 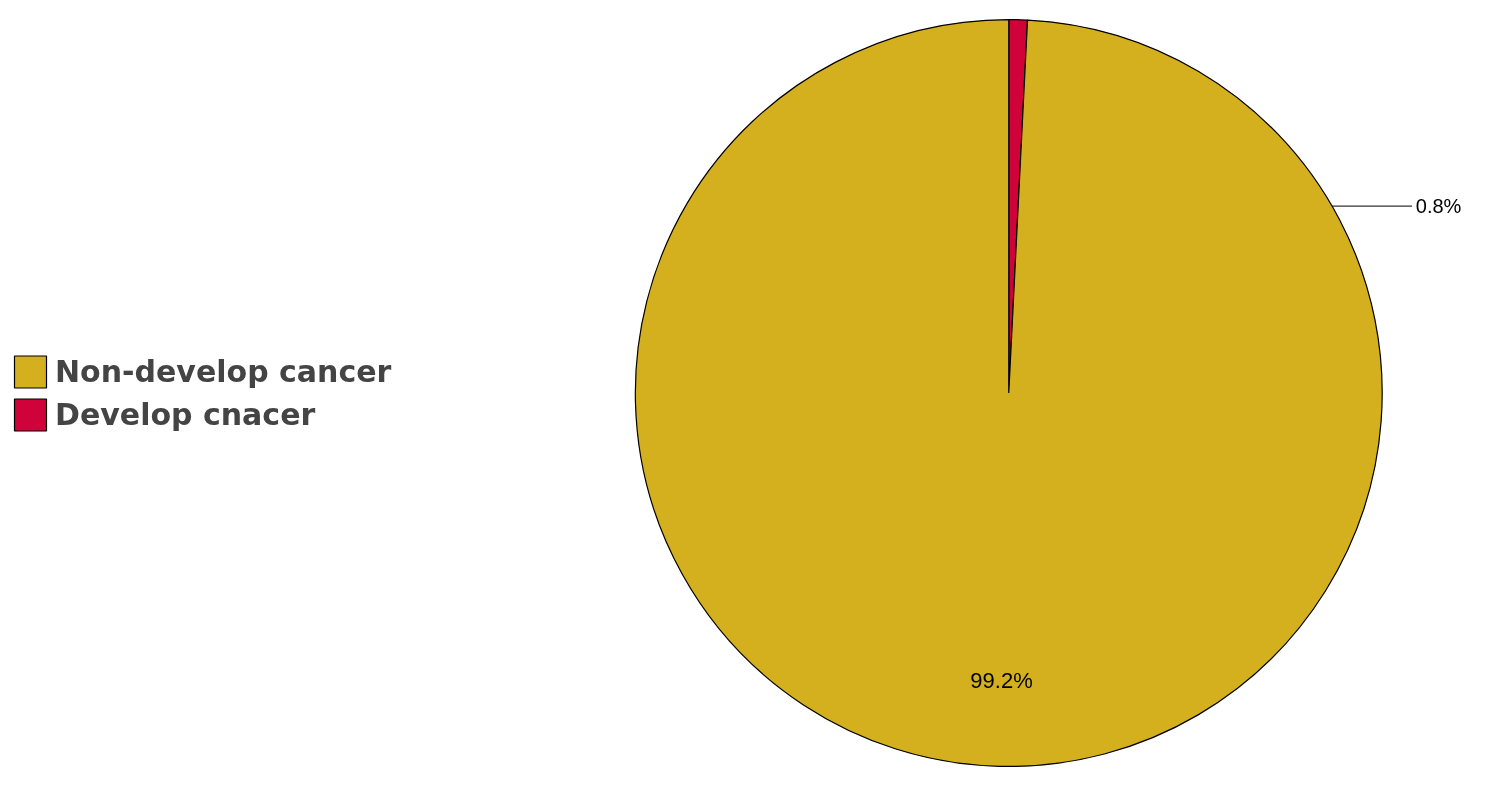 What do you see at coordinates (185, 414) in the screenshot?
I see `legend-label: Develop cnacer` at bounding box center [185, 414].